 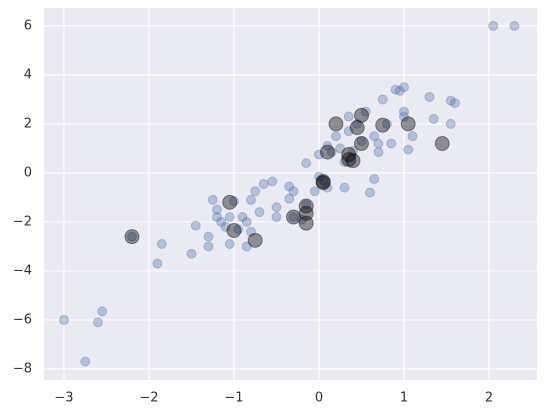 I want to click on x-tick-label: −2, so click(x=148, y=398).